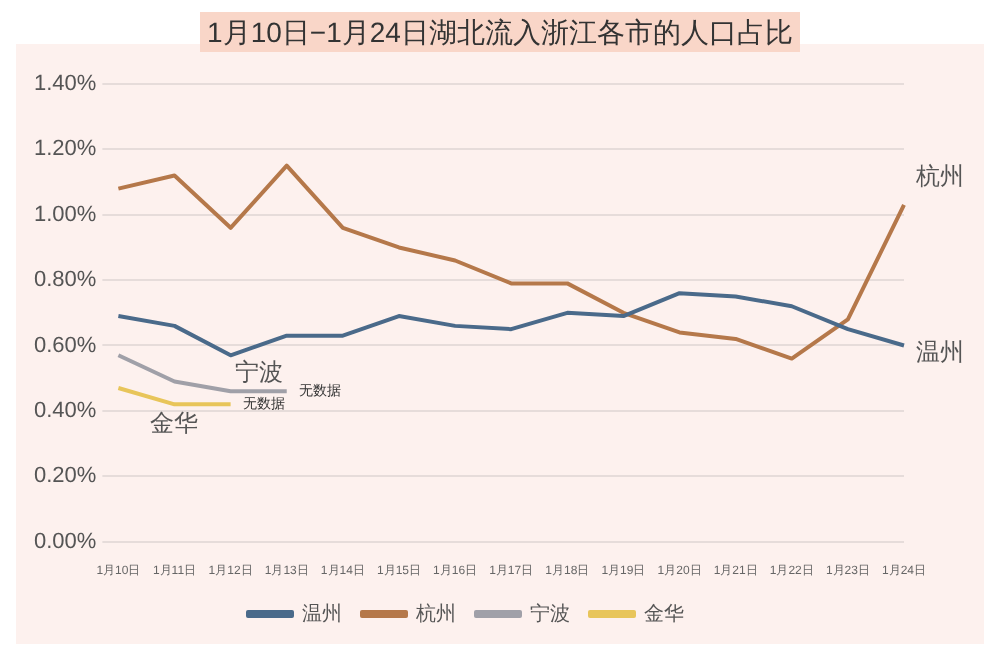 This screenshot has height=656, width=1000. I want to click on text: 金华, so click(174, 422).